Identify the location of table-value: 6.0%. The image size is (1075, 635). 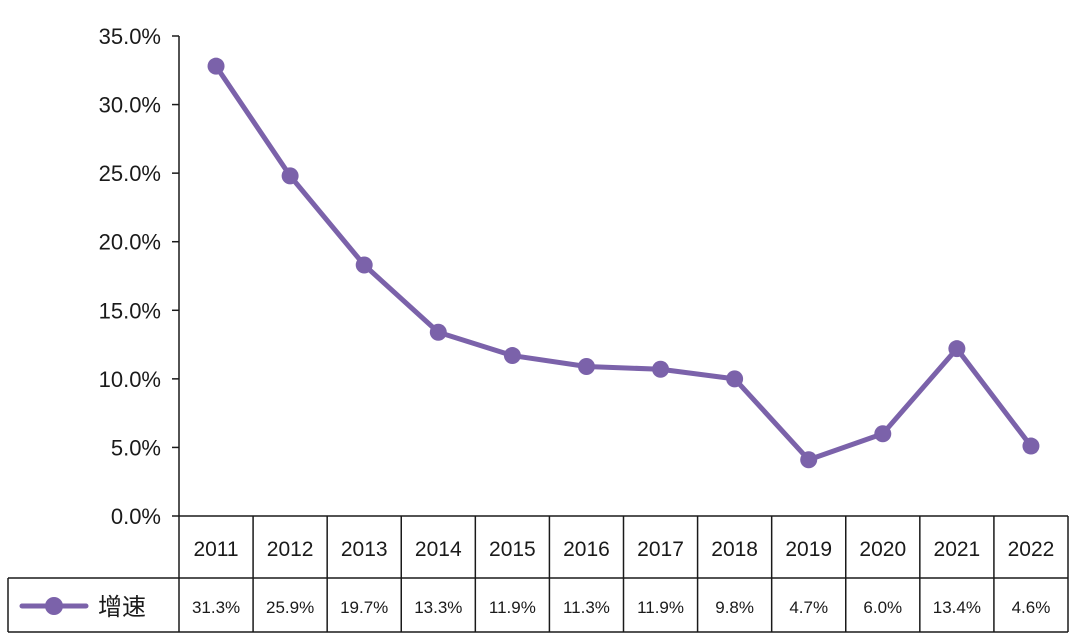
(882, 607).